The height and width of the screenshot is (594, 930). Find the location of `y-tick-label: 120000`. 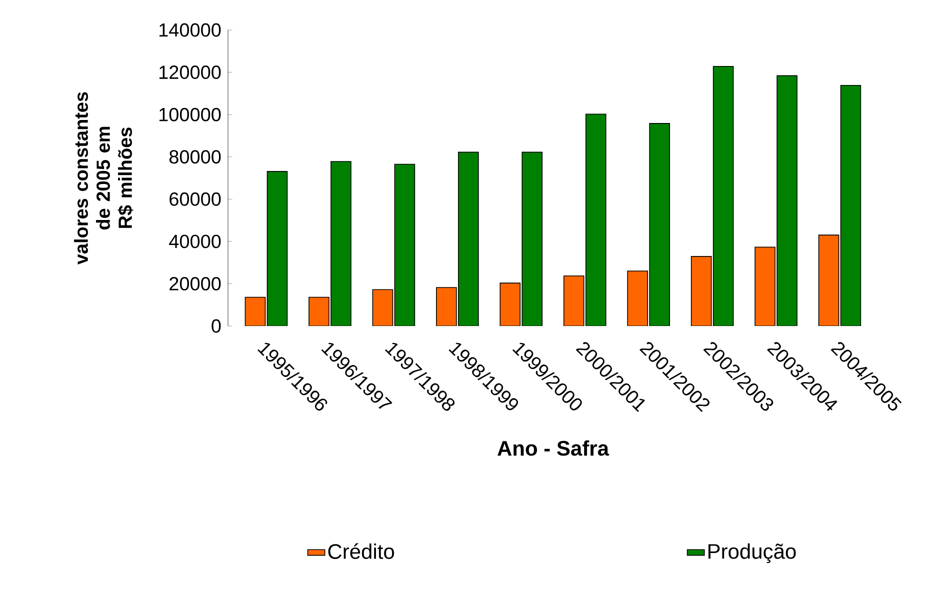

y-tick-label: 120000 is located at coordinates (190, 73).